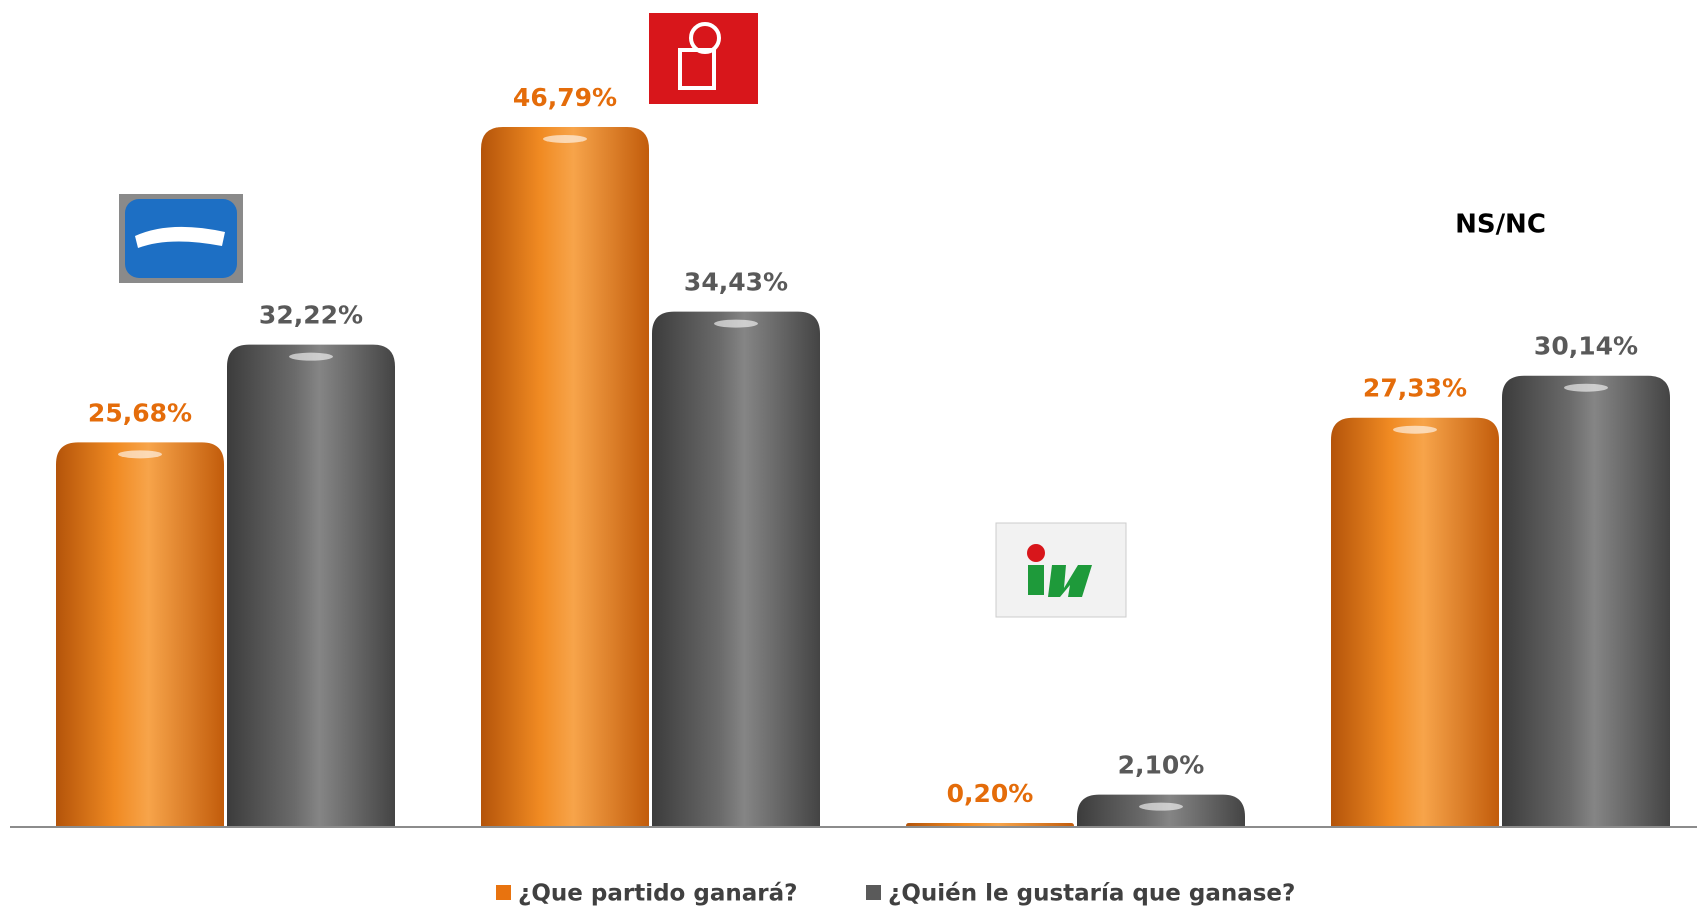 Image resolution: width=1697 pixels, height=915 pixels. Describe the element at coordinates (1586, 346) in the screenshot. I see `data-label: 30,14%` at that location.